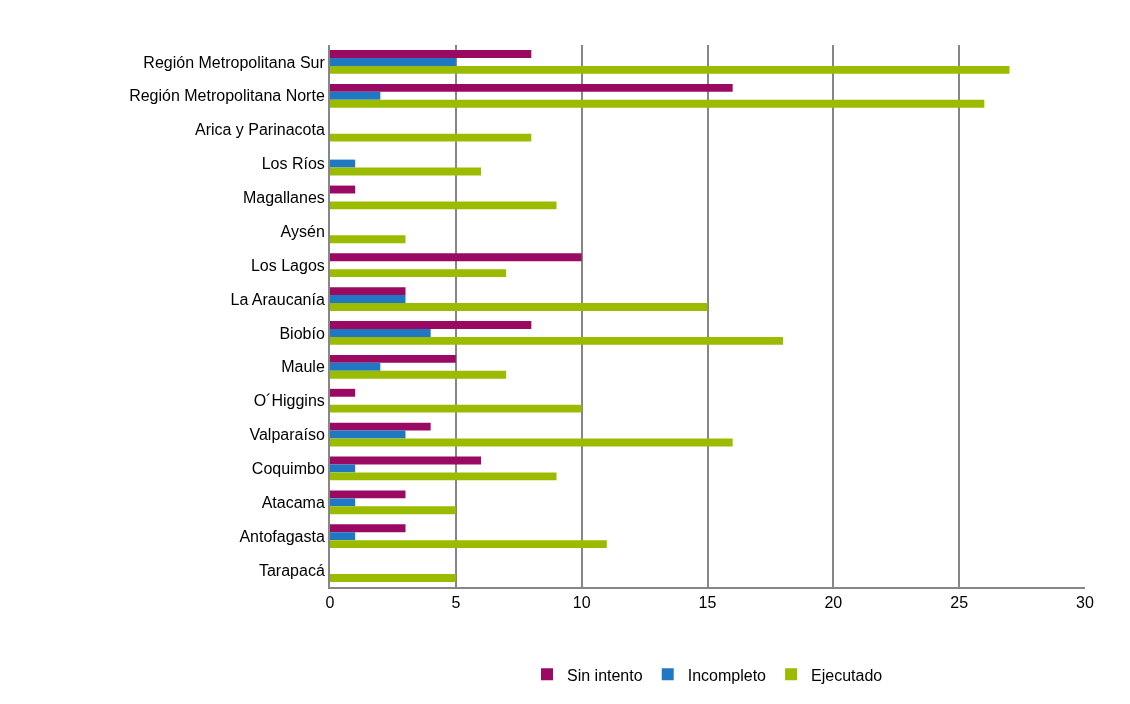 The image size is (1130, 704). What do you see at coordinates (293, 502) in the screenshot?
I see `y-tick-label: Atacama` at bounding box center [293, 502].